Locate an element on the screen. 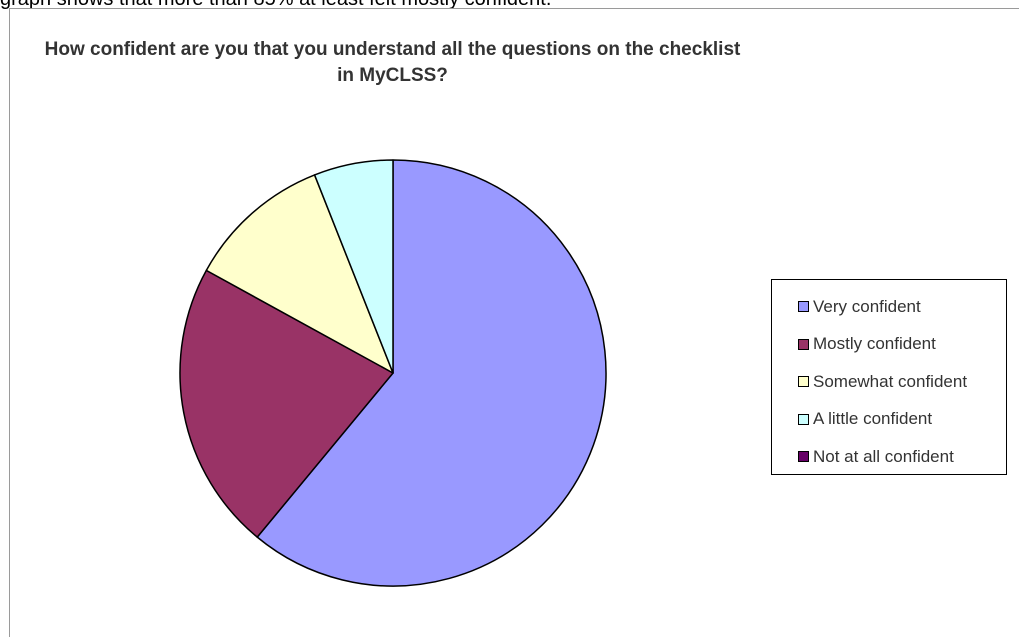 The width and height of the screenshot is (1019, 638). legend-item-very-confident: Very confident is located at coordinates (889, 307).